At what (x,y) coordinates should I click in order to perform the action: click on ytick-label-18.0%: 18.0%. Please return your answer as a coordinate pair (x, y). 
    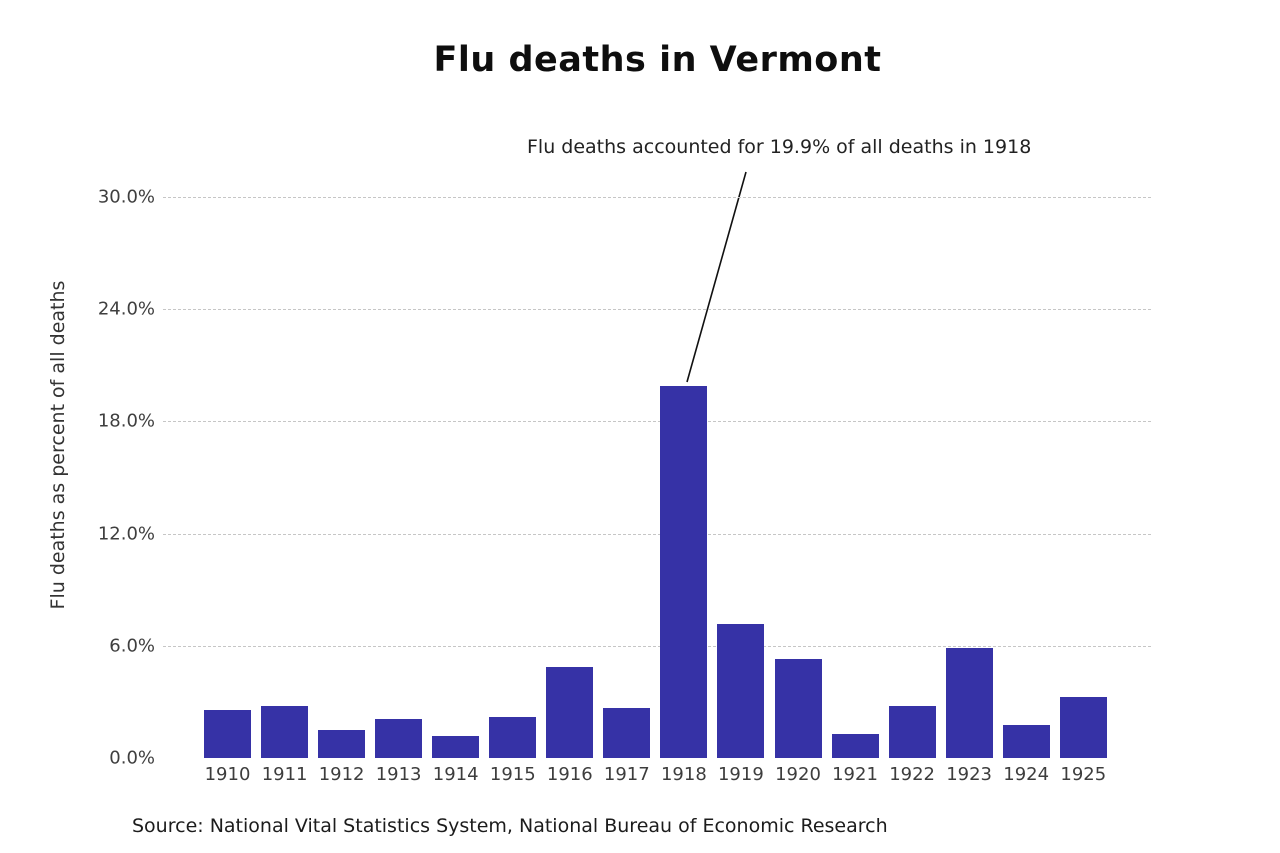
    Looking at the image, I should click on (126, 421).